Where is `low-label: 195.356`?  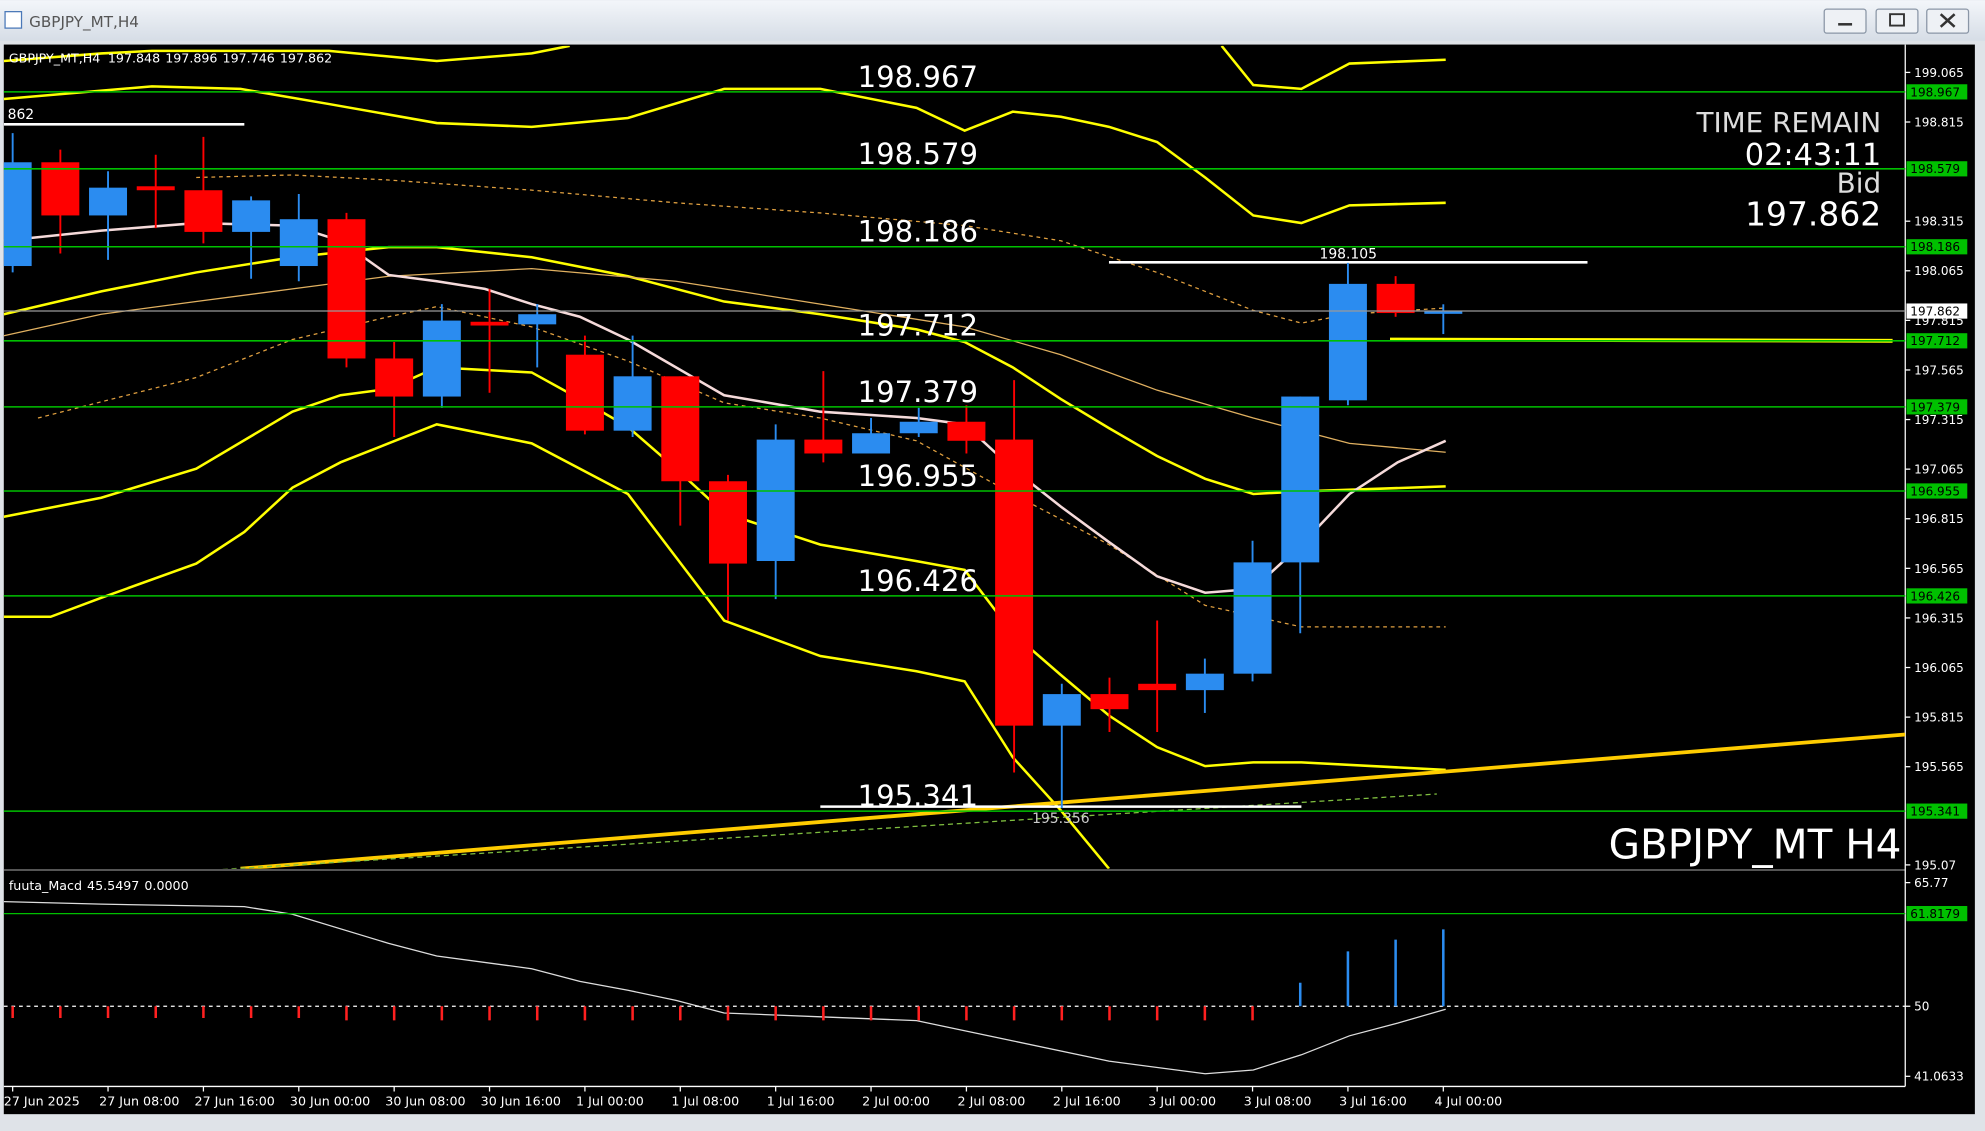 low-label: 195.356 is located at coordinates (1061, 819).